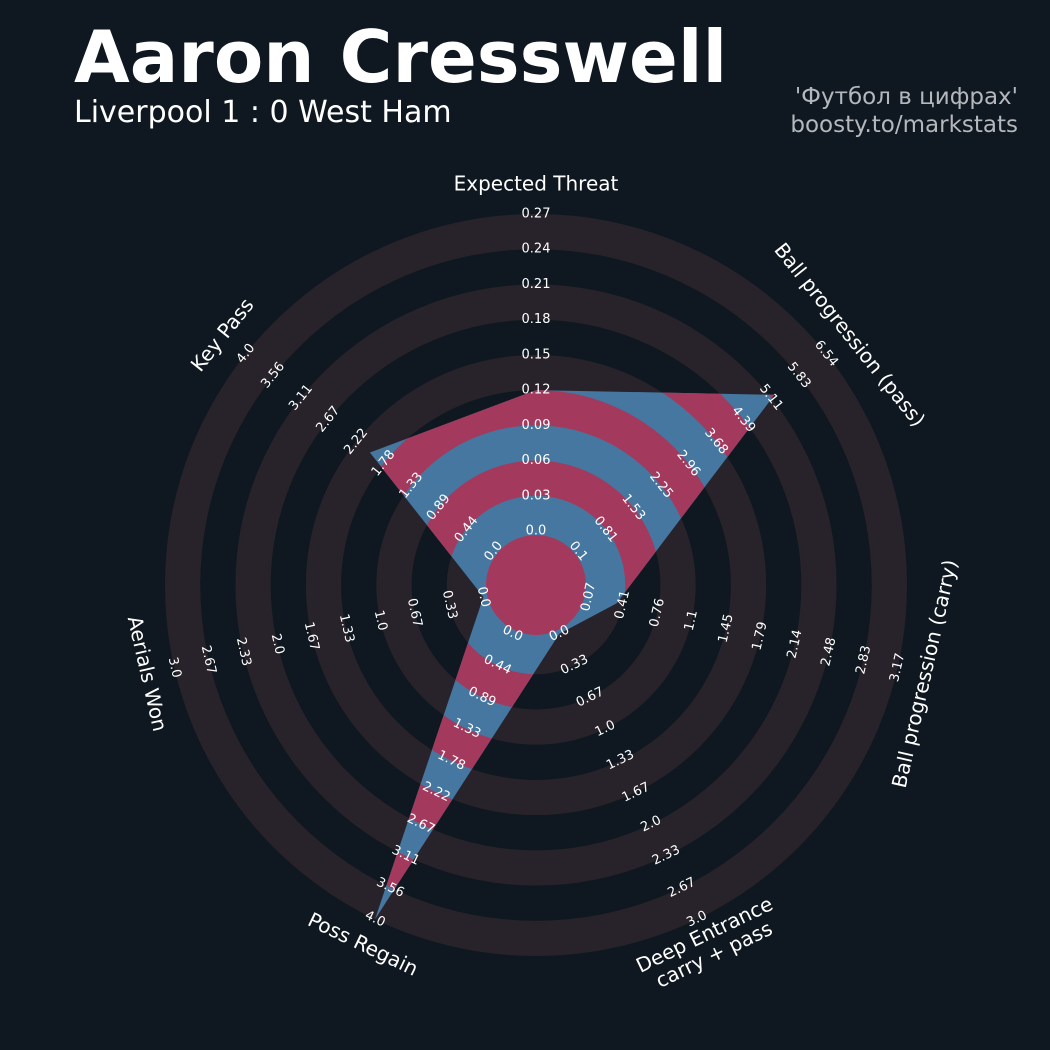  I want to click on tick-label: 2.67, so click(208, 660).